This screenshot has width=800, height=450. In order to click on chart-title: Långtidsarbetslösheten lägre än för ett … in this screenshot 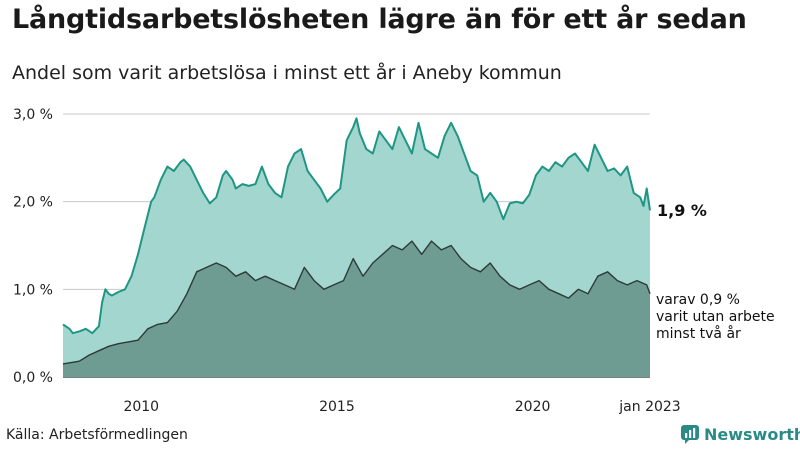, I will do `click(379, 19)`.